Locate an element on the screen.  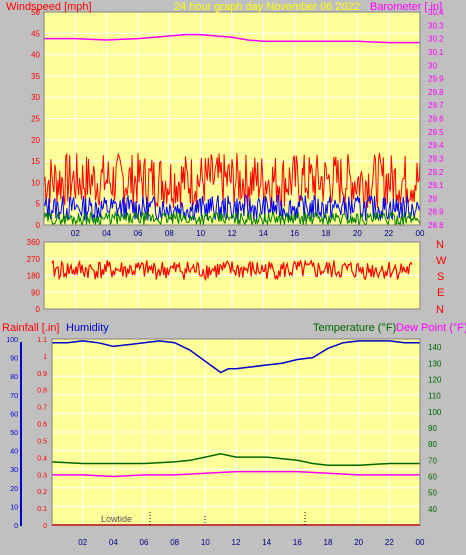
x-tick-label: 06 is located at coordinates (138, 233).